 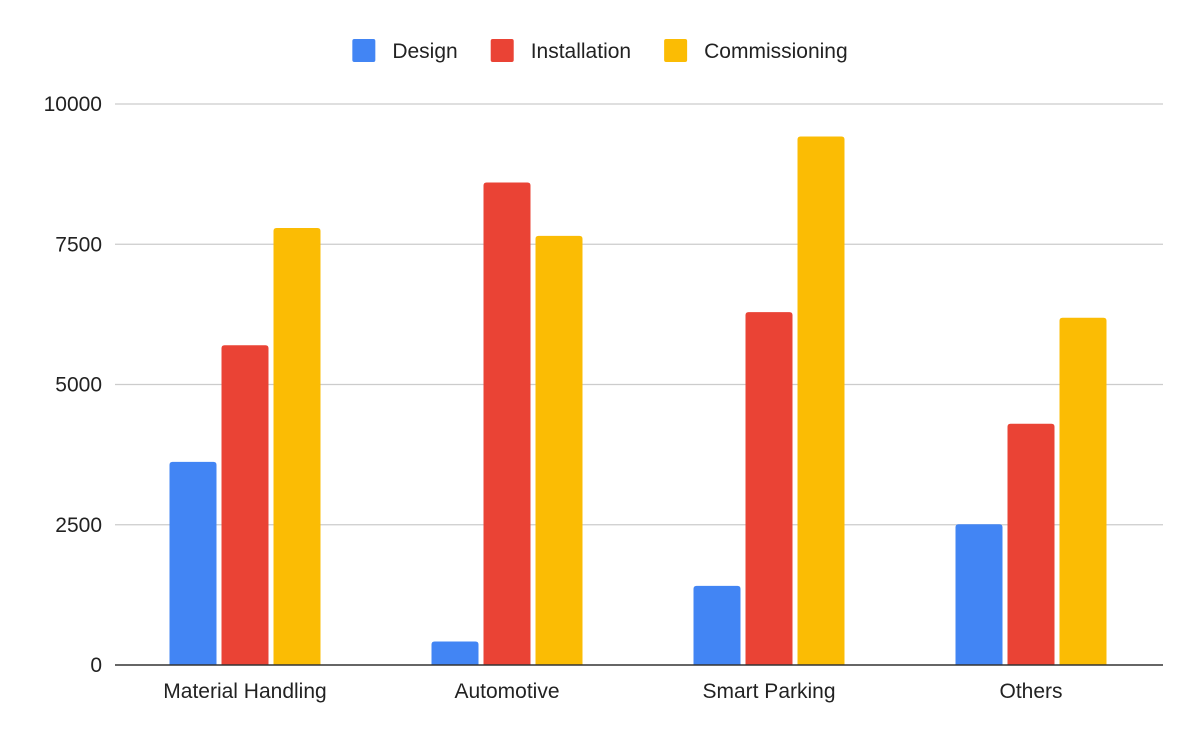 I want to click on y-axis: 0 2500 5000 7500 10000, so click(x=73, y=385).